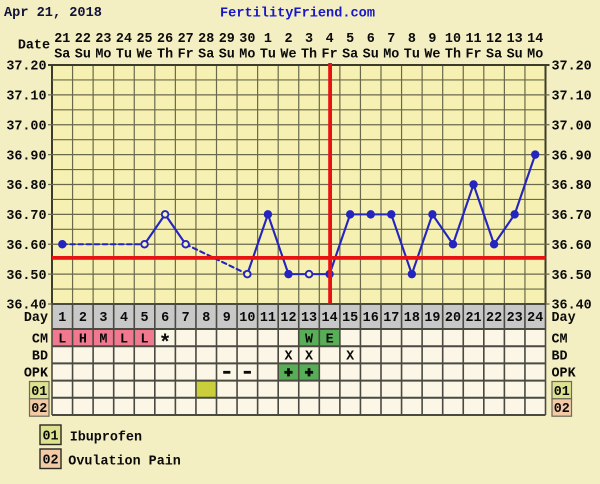  I want to click on svg-text: 25, so click(144, 39).